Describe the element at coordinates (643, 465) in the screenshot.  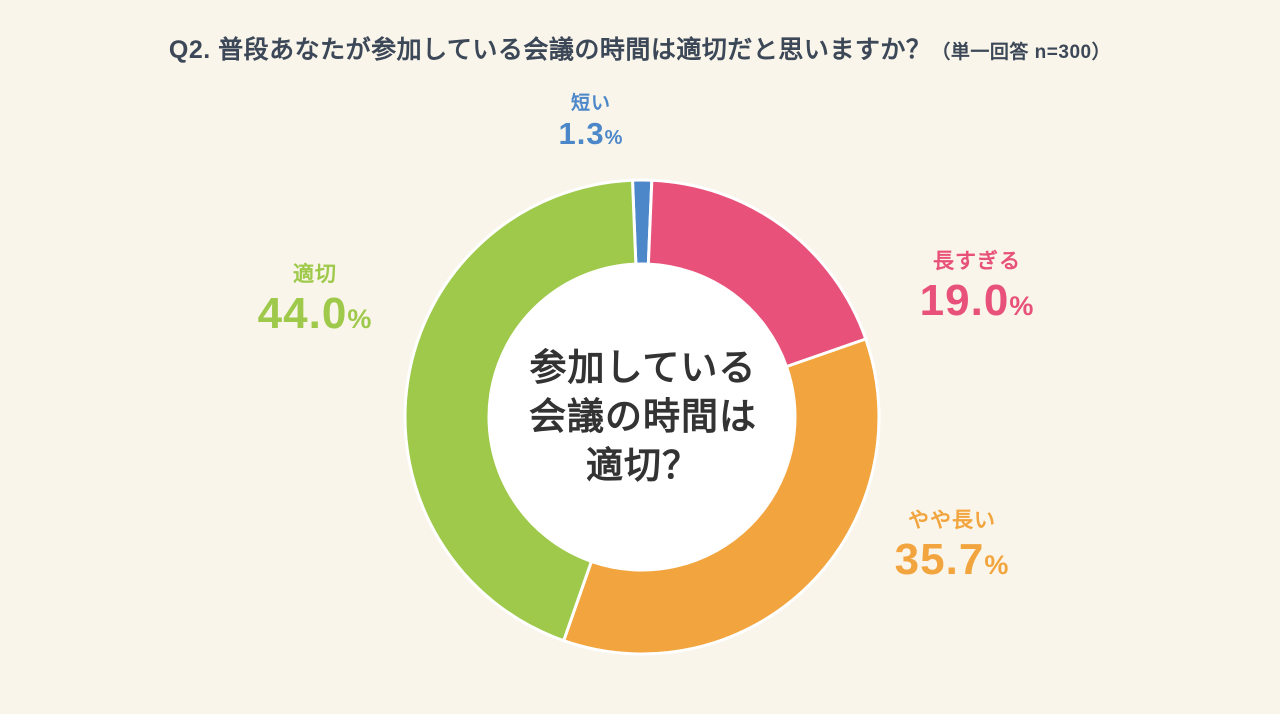
I see `center-label-line-3: 適切？` at that location.